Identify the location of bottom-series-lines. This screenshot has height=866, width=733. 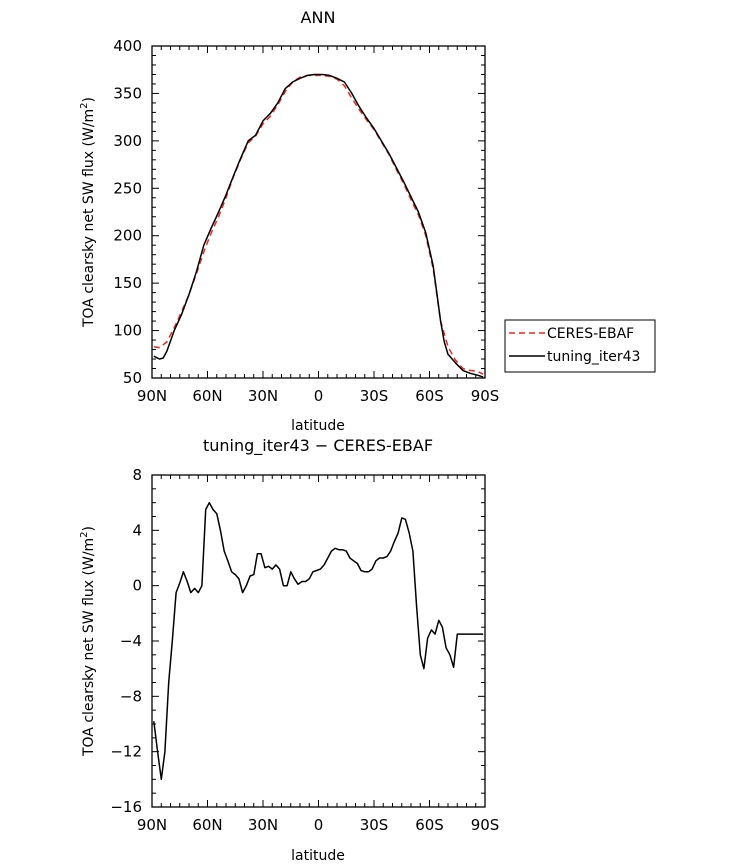
(318, 641).